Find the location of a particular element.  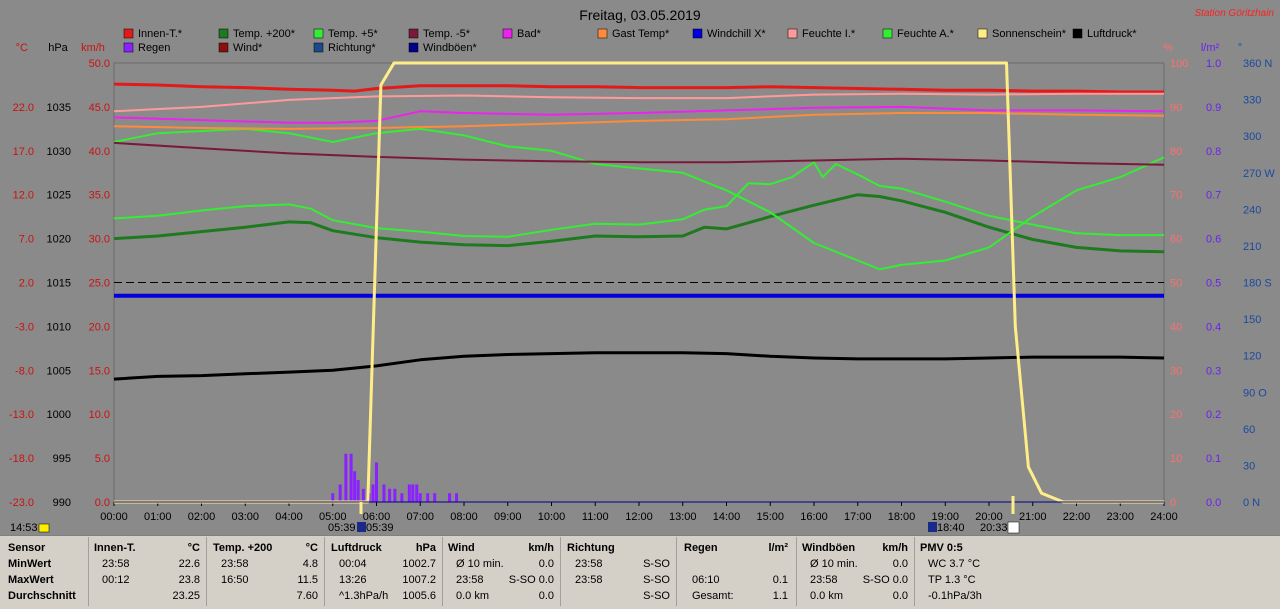

summary-header: PMV 0:5 is located at coordinates (941, 548).